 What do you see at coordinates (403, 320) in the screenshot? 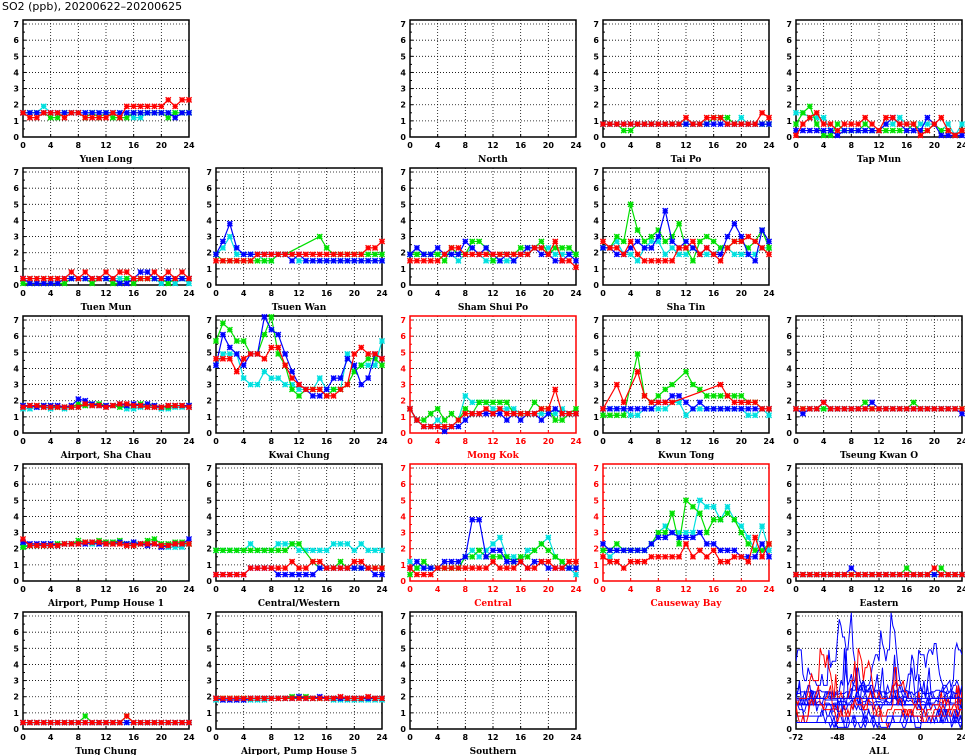
I see `y-tick-label: 7` at bounding box center [403, 320].